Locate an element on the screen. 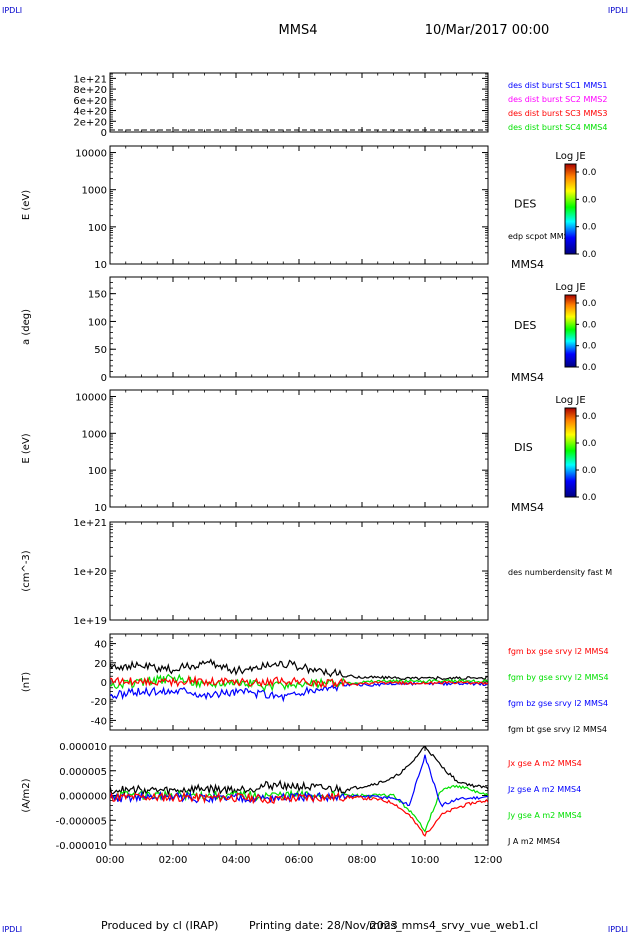 The width and height of the screenshot is (630, 934). x-tick-label: 00:00 is located at coordinates (110, 860).